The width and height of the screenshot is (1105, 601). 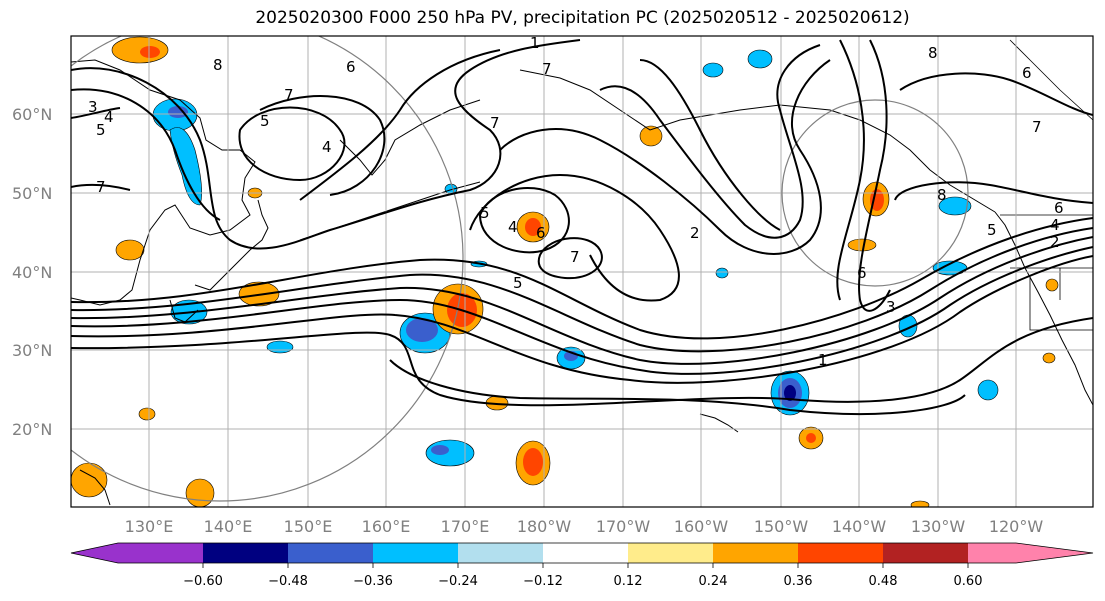 I want to click on lon-label: 130°W, so click(x=938, y=526).